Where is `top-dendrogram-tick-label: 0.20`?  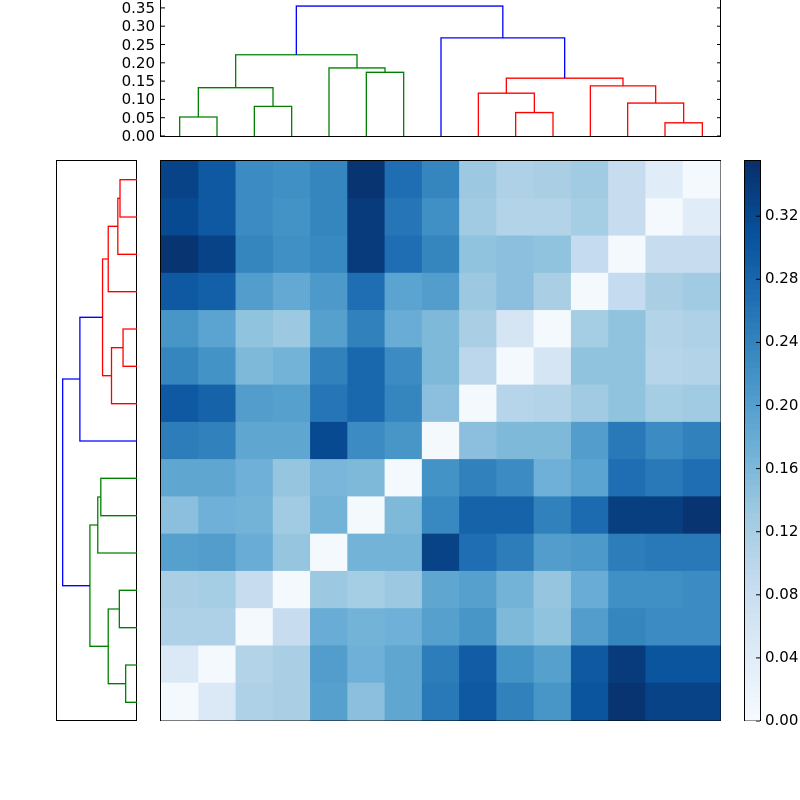 top-dendrogram-tick-label: 0.20 is located at coordinates (138, 62).